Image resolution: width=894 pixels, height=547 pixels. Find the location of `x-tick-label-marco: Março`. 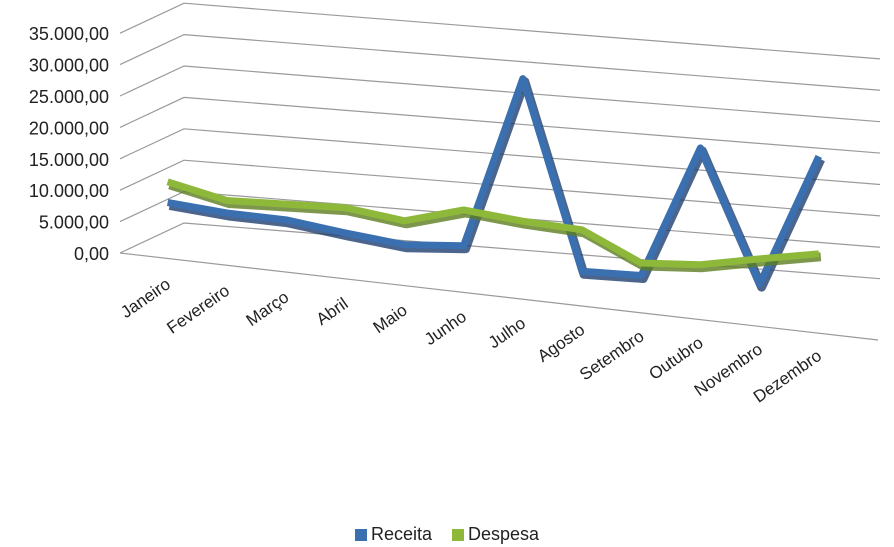

x-tick-label-marco: Março is located at coordinates (268, 308).